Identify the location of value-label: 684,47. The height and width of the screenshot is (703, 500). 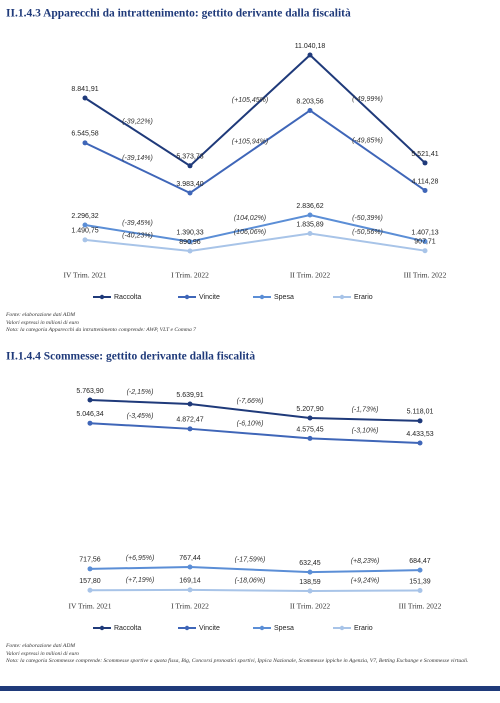
(420, 561).